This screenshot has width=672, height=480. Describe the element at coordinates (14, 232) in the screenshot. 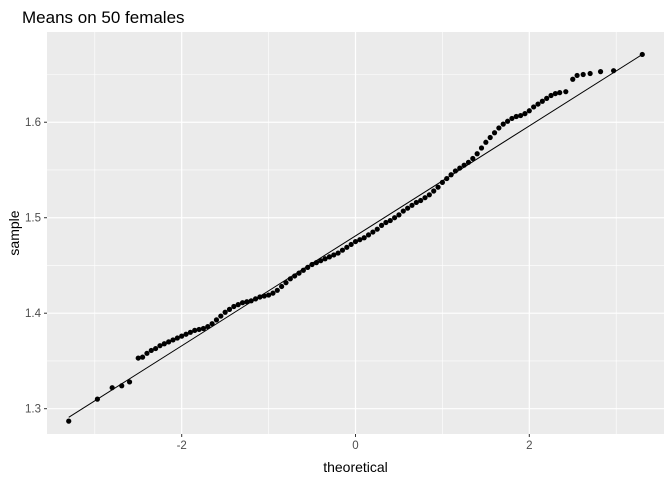

I see `y-axis-title: sample` at that location.